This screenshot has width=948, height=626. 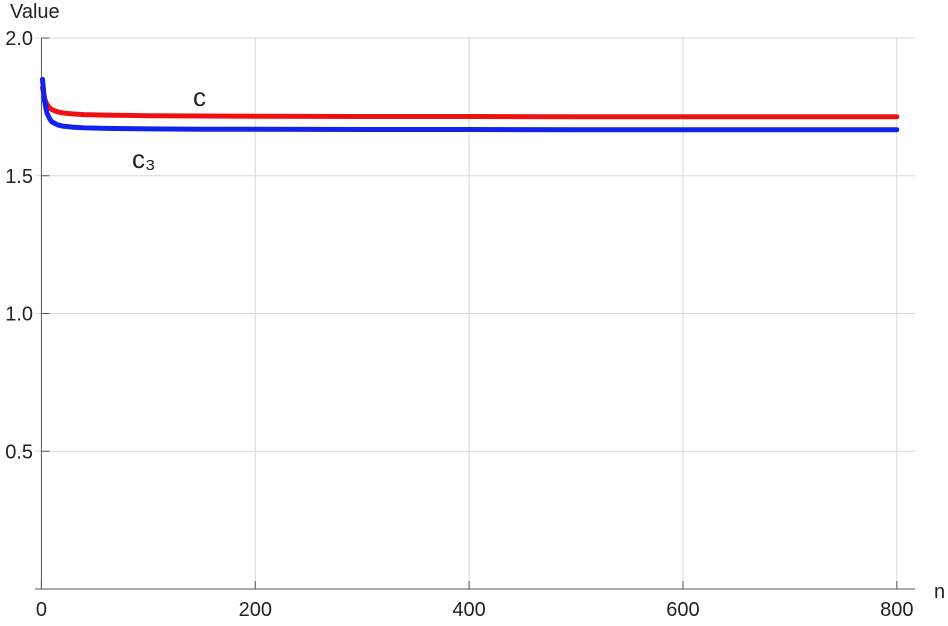 What do you see at coordinates (199, 97) in the screenshot?
I see `series-label: c` at bounding box center [199, 97].